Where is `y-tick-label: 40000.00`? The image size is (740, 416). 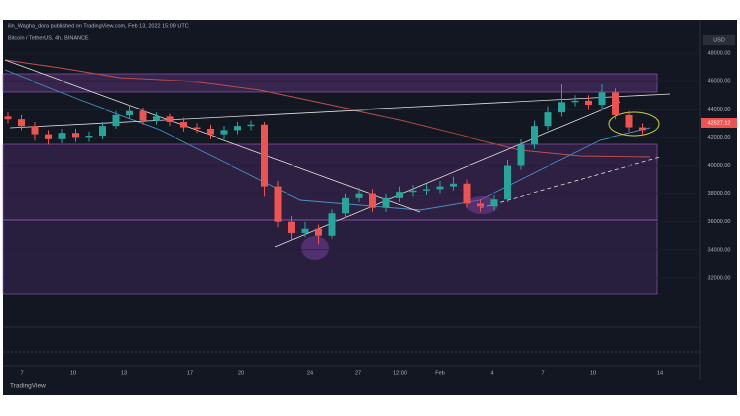
y-tick-label: 40000.00 is located at coordinates (719, 166).